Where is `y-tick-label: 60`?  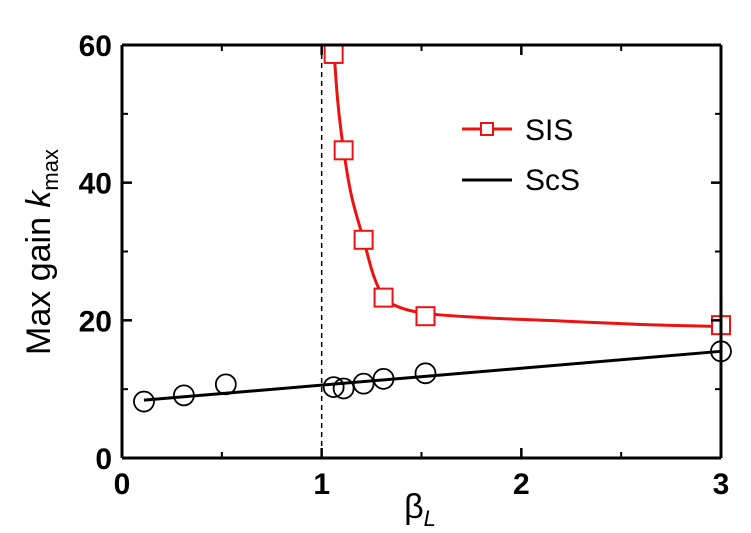 y-tick-label: 60 is located at coordinates (95, 46).